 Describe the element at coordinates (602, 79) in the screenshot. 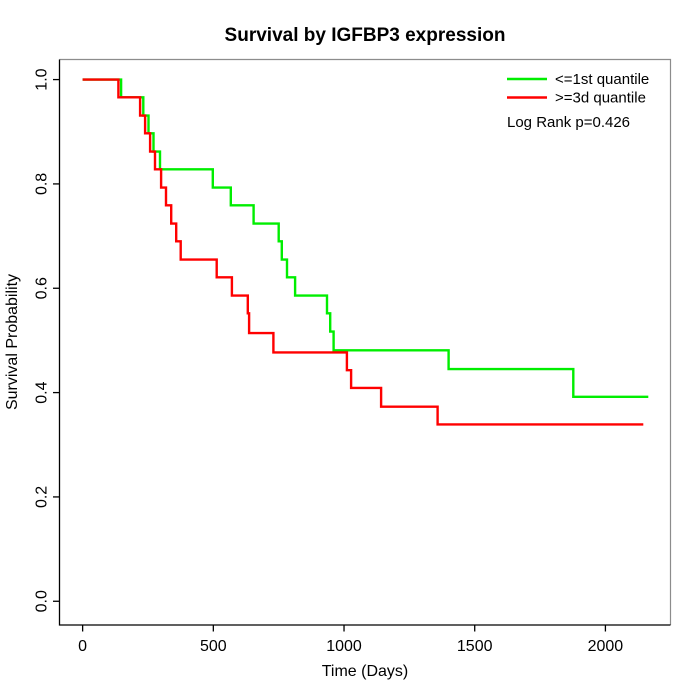

I see `legend-label-first-quantile: <=1st quantile` at that location.